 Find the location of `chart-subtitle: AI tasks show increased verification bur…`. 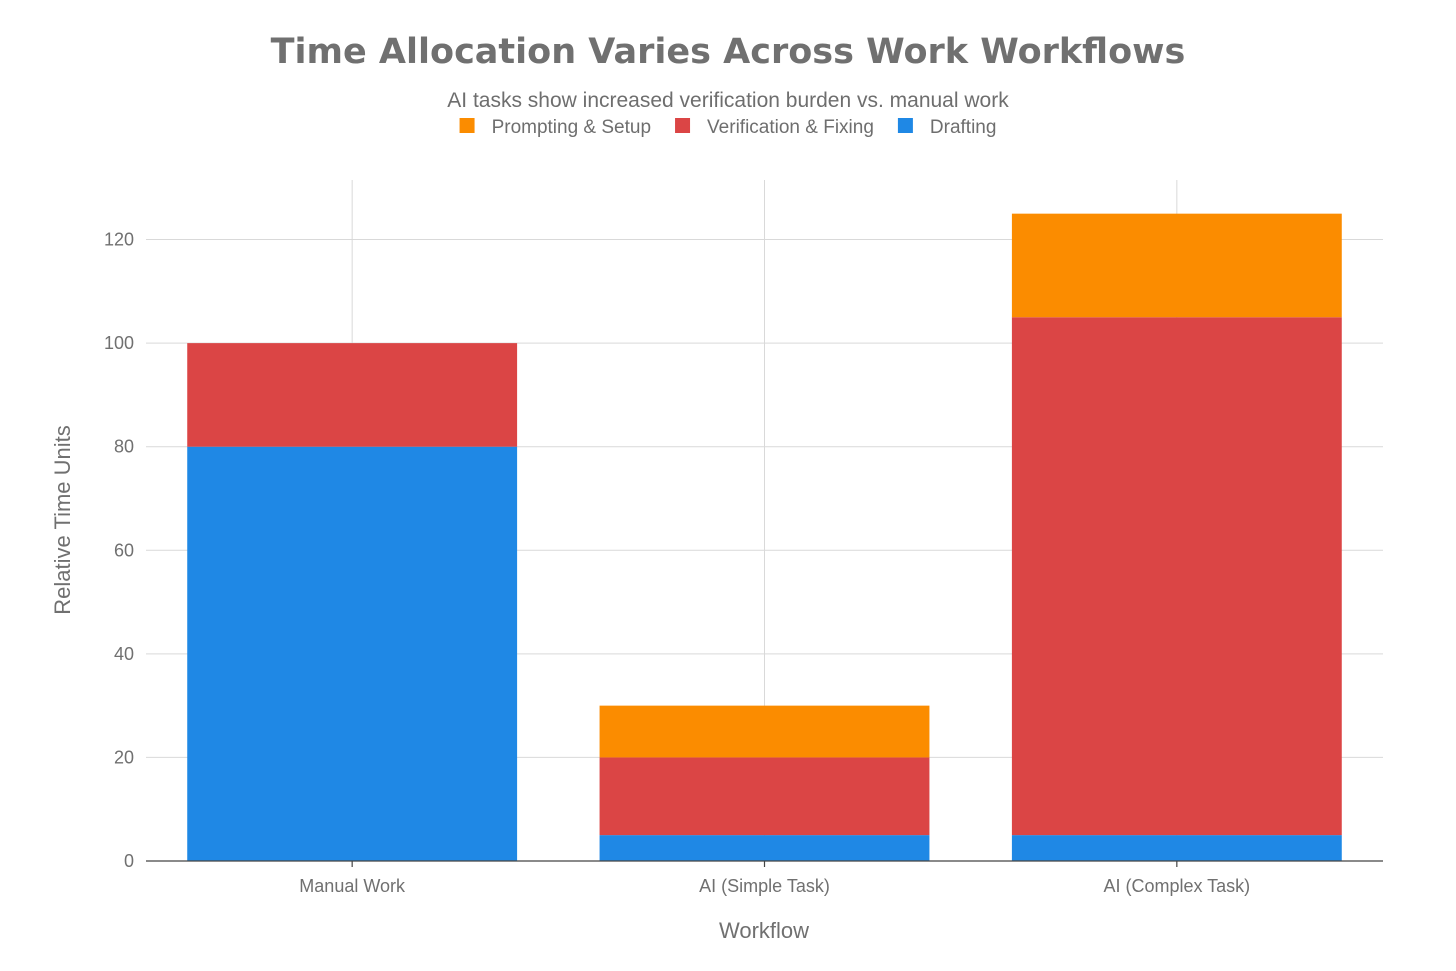

chart-subtitle: AI tasks show increased verification bur… is located at coordinates (728, 100).